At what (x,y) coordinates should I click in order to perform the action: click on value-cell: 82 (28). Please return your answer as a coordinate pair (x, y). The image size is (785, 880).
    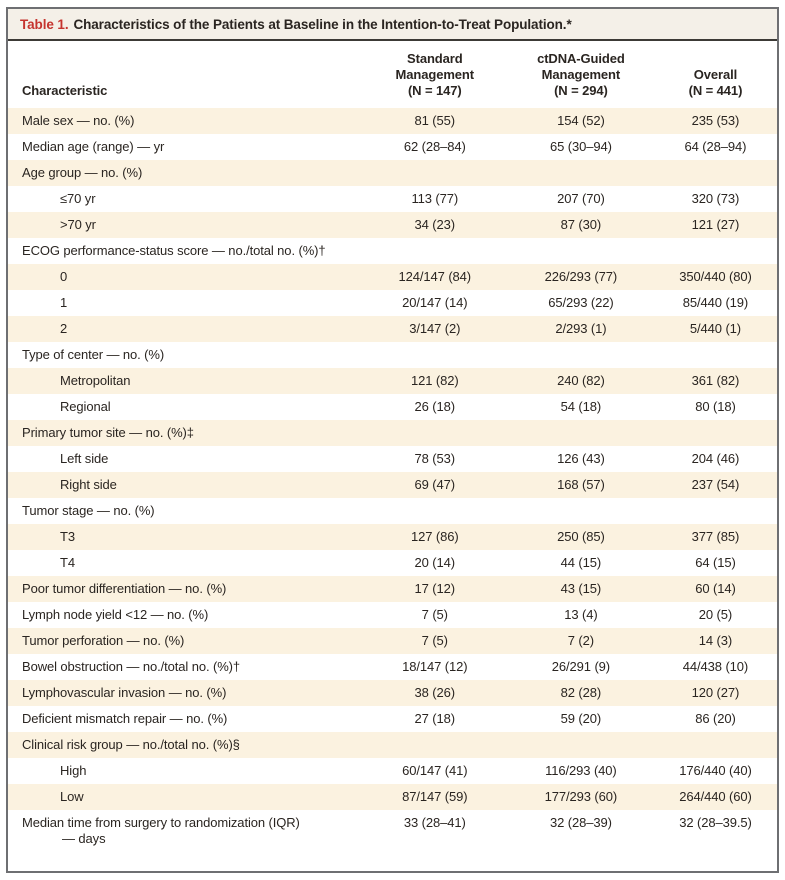
    Looking at the image, I should click on (581, 692).